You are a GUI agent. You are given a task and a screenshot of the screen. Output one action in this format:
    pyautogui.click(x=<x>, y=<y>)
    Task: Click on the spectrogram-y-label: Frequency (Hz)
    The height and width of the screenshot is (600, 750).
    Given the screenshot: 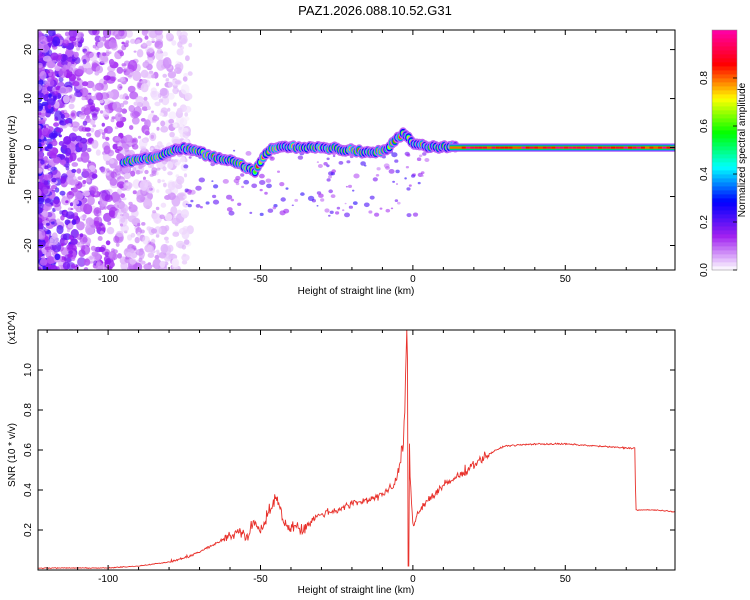 What is the action you would take?
    pyautogui.click(x=12, y=150)
    